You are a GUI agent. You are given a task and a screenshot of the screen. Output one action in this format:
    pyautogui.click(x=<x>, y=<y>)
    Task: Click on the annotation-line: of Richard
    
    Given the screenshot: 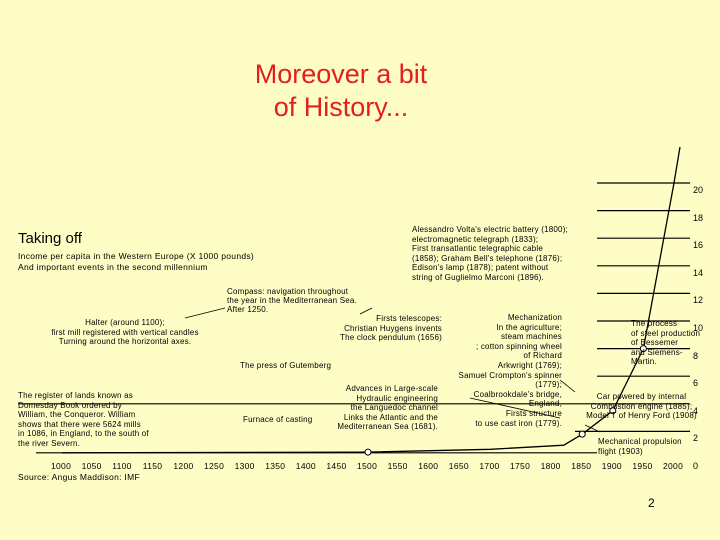 What is the action you would take?
    pyautogui.click(x=542, y=356)
    